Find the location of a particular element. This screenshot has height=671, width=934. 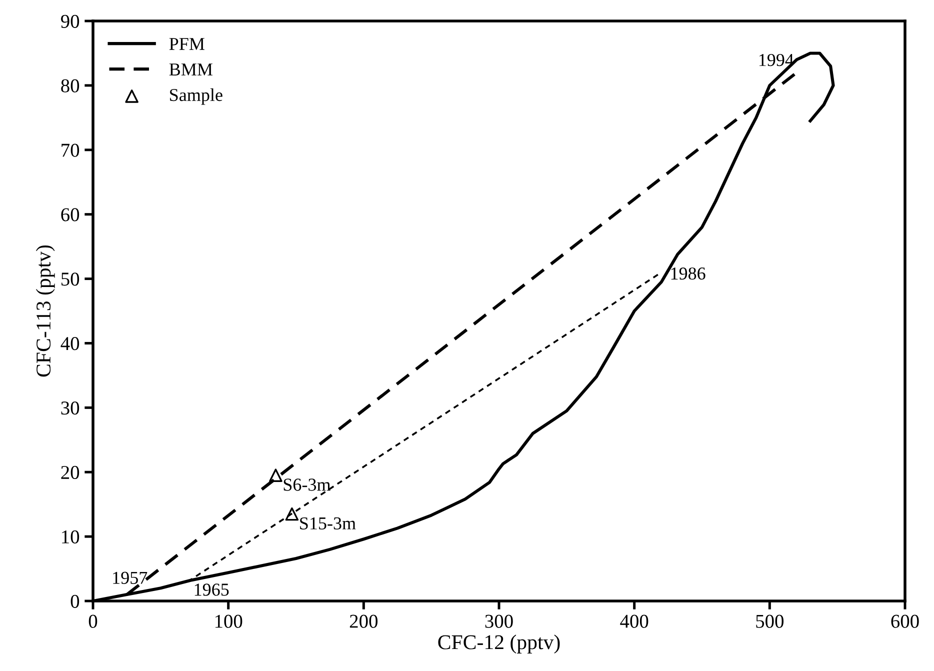

legend-label: BMM is located at coordinates (190, 70).